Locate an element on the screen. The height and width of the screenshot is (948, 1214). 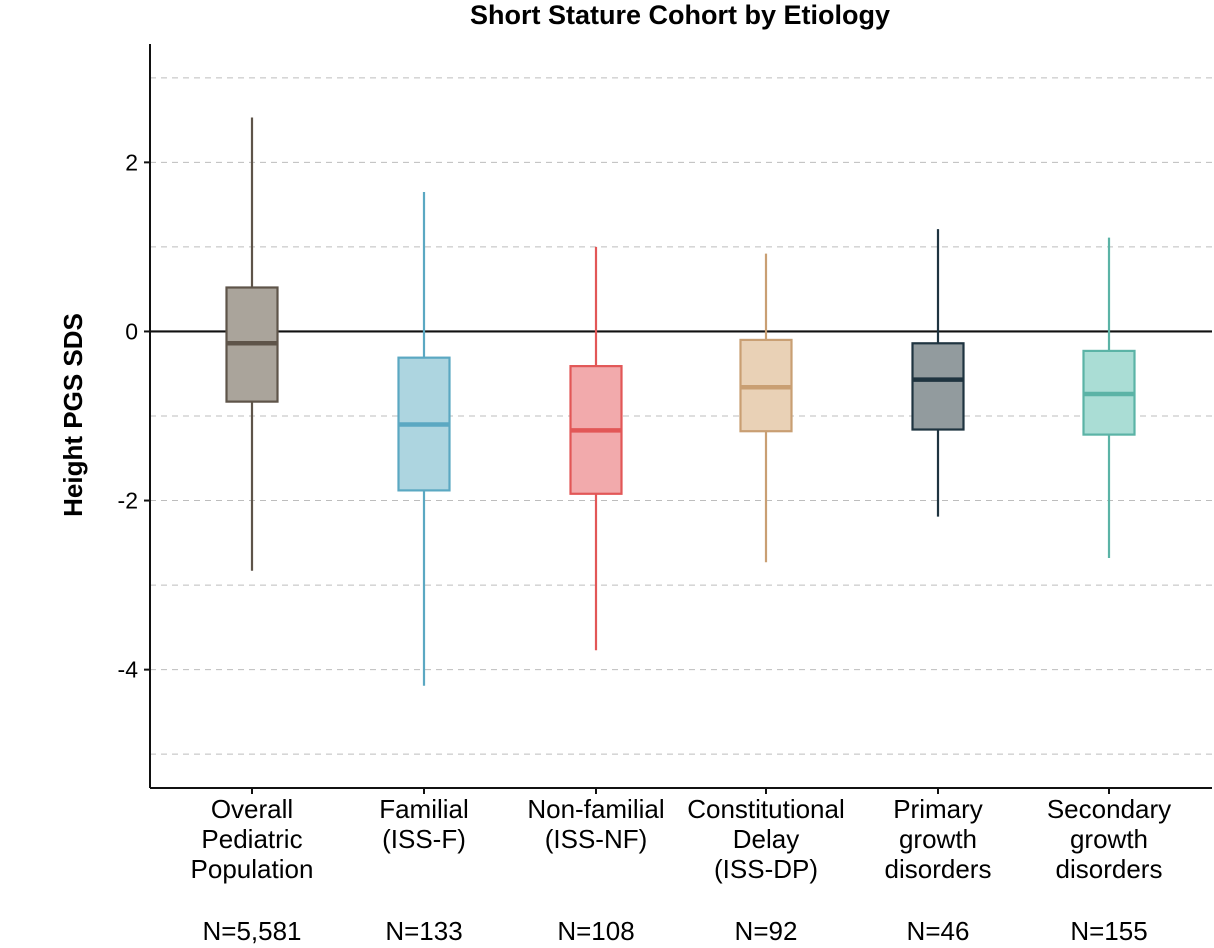
category-label-line: Secondary is located at coordinates (1109, 809).